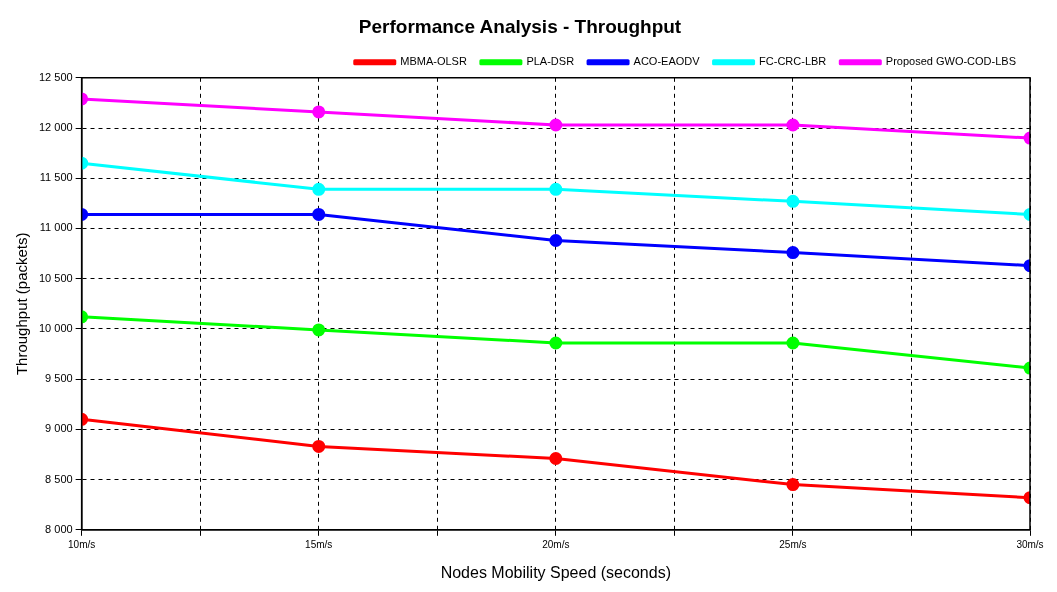  Describe the element at coordinates (55, 327) in the screenshot. I see `y-tick-label: 10 000` at that location.